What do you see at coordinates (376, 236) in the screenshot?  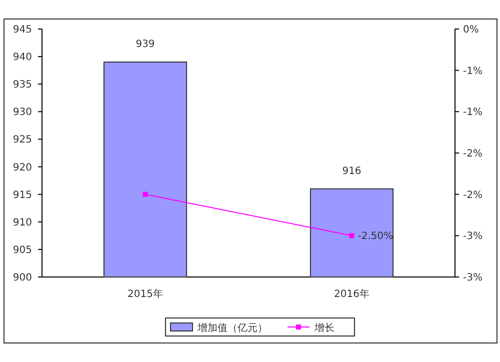 I see `data-label: -2.50%` at bounding box center [376, 236].